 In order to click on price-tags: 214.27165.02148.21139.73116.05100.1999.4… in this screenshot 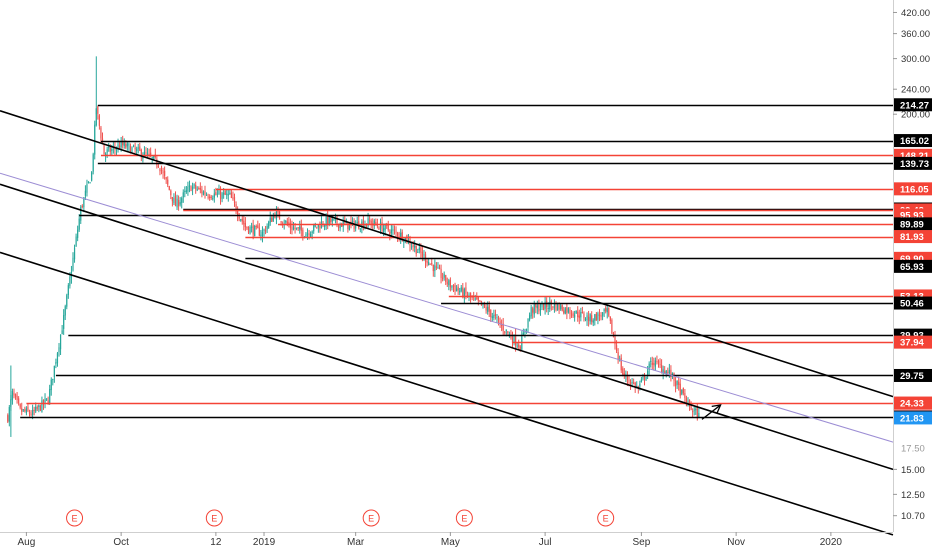, I will do `click(913, 261)`.